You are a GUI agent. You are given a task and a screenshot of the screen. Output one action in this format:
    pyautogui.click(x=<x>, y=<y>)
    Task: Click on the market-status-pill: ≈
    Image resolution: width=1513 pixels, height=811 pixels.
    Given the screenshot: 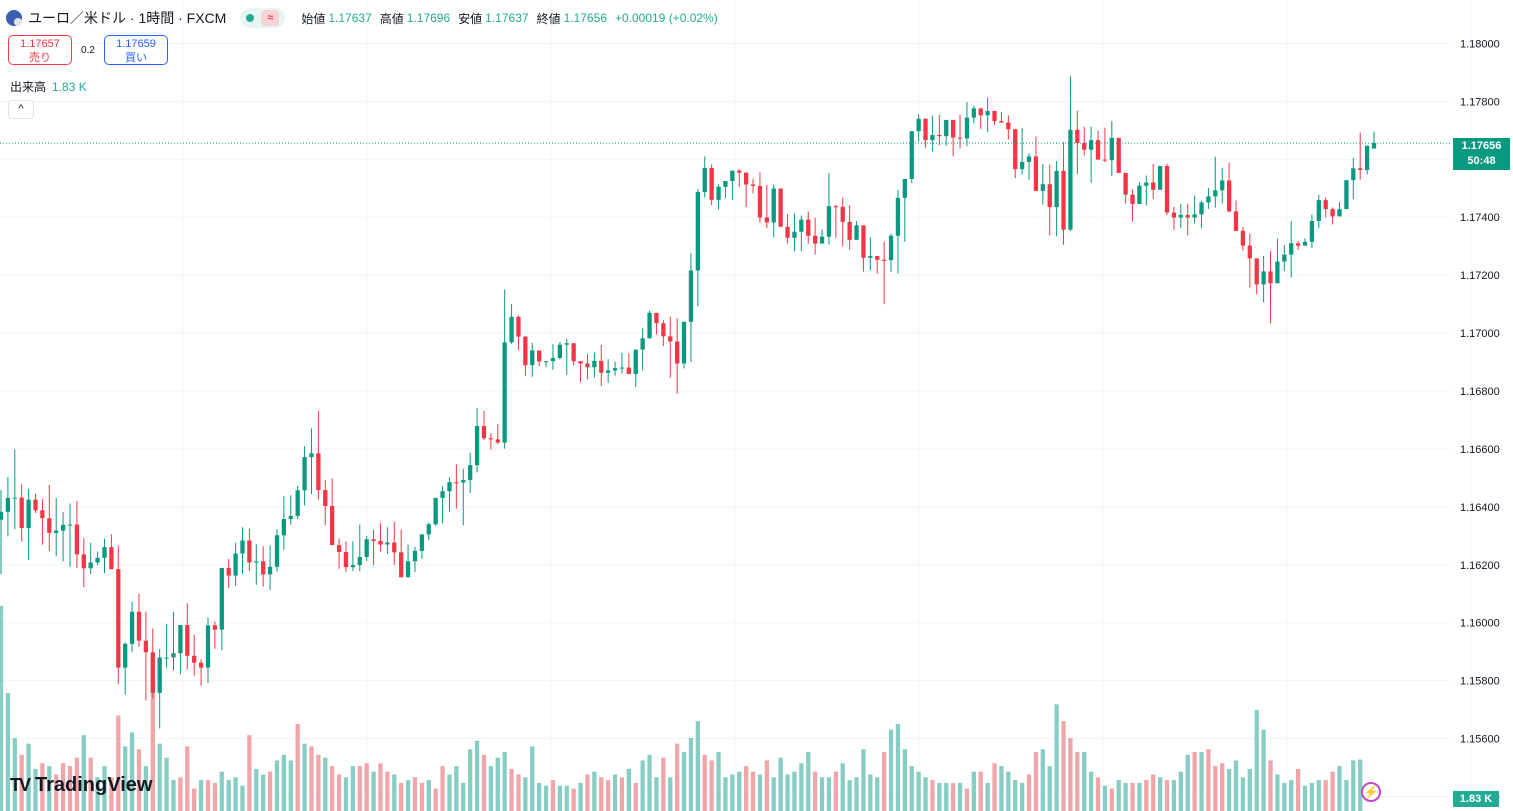 What is the action you would take?
    pyautogui.click(x=263, y=18)
    